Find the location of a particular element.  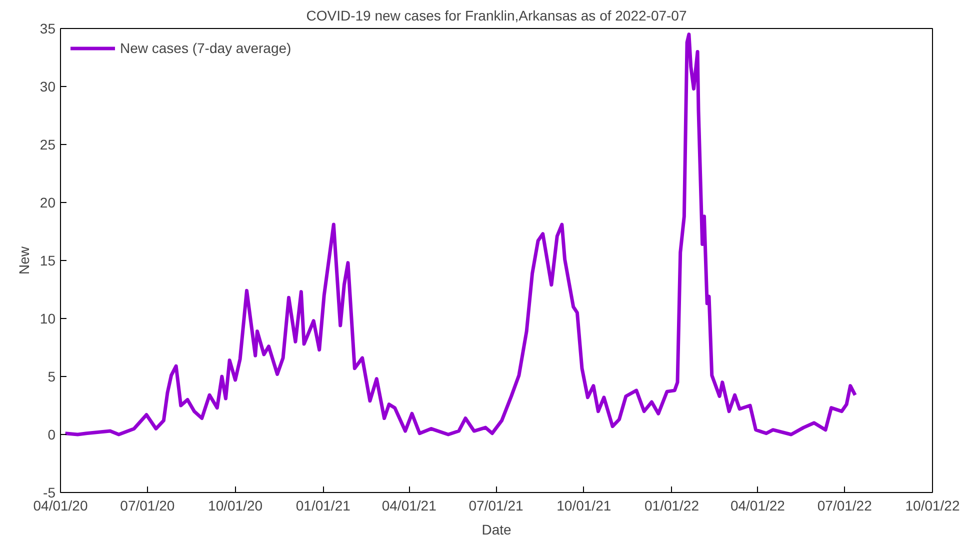

x-tick-label: 04/01/20 is located at coordinates (60, 506).